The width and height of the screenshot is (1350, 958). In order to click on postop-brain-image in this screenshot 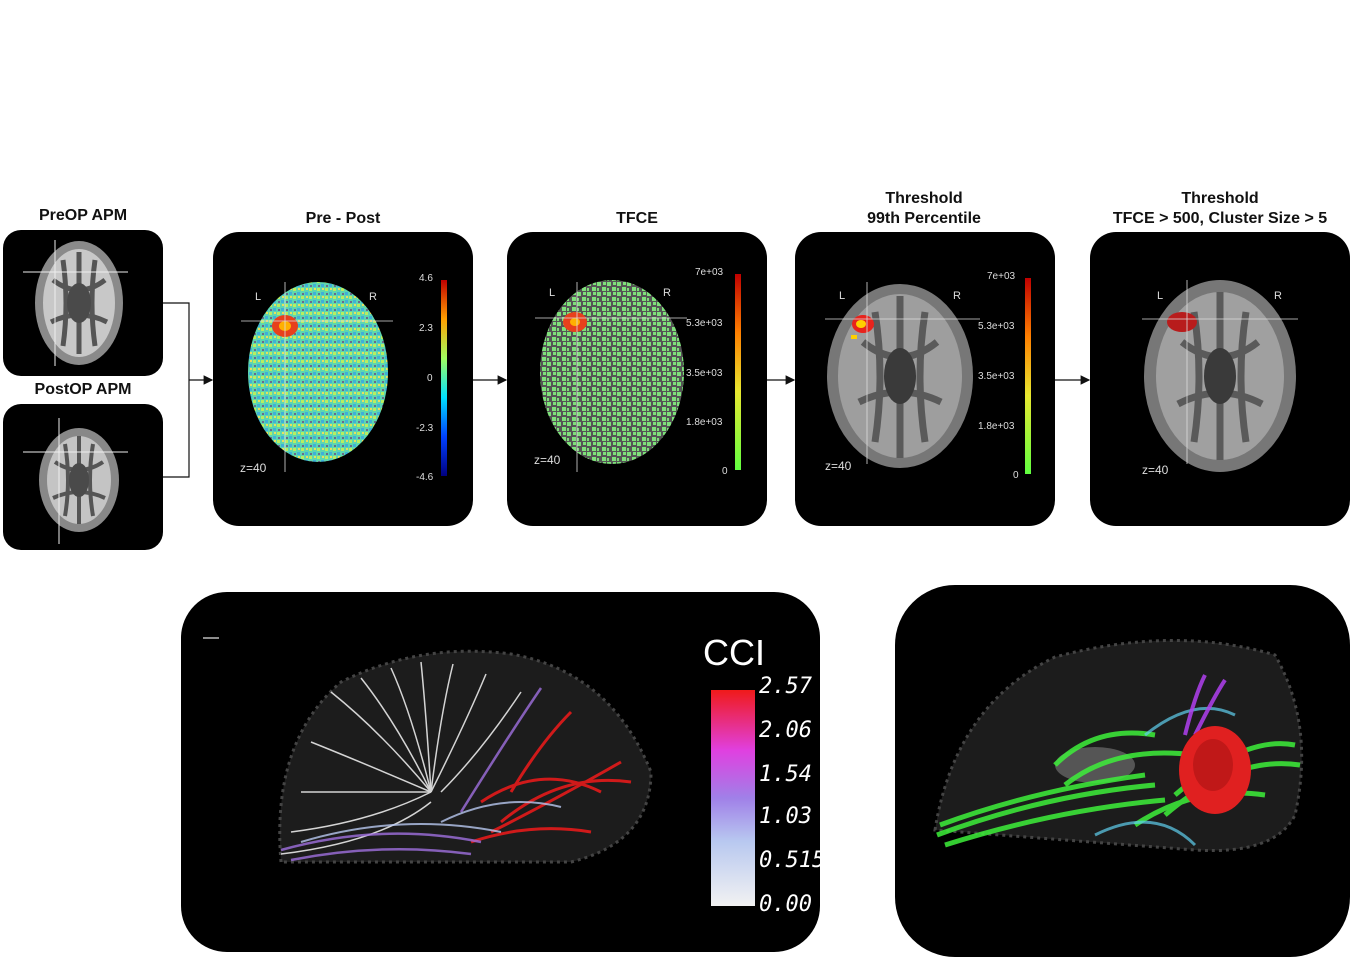, I will do `click(83, 477)`.